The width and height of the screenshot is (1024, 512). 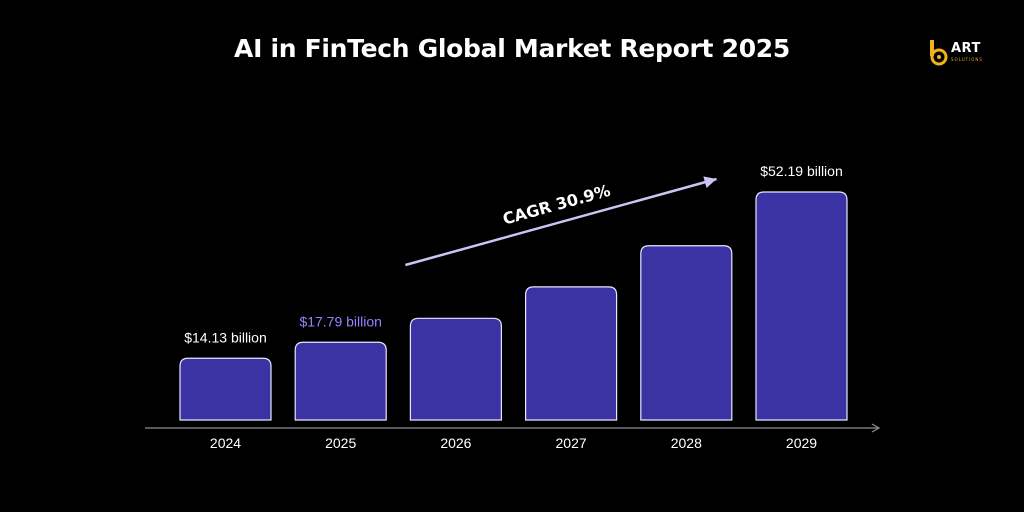 I want to click on x-tick-label: 2024, so click(x=225, y=443).